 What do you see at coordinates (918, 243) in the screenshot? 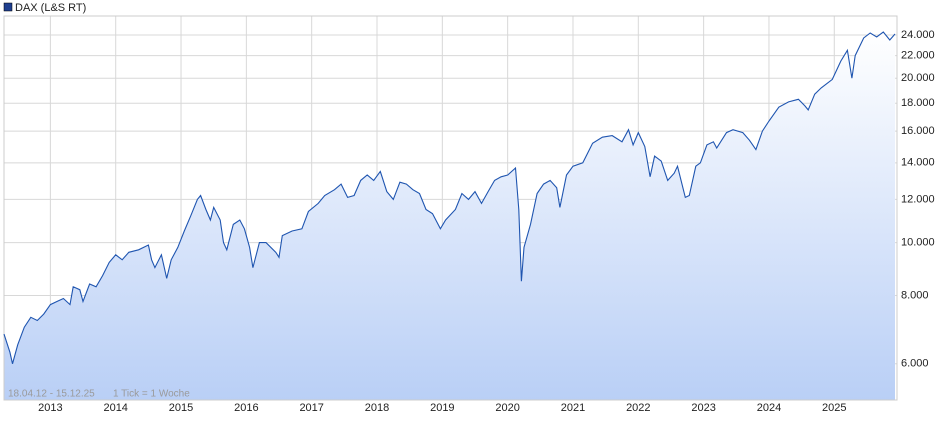
I see `y-tick-label: 10.000` at bounding box center [918, 243].